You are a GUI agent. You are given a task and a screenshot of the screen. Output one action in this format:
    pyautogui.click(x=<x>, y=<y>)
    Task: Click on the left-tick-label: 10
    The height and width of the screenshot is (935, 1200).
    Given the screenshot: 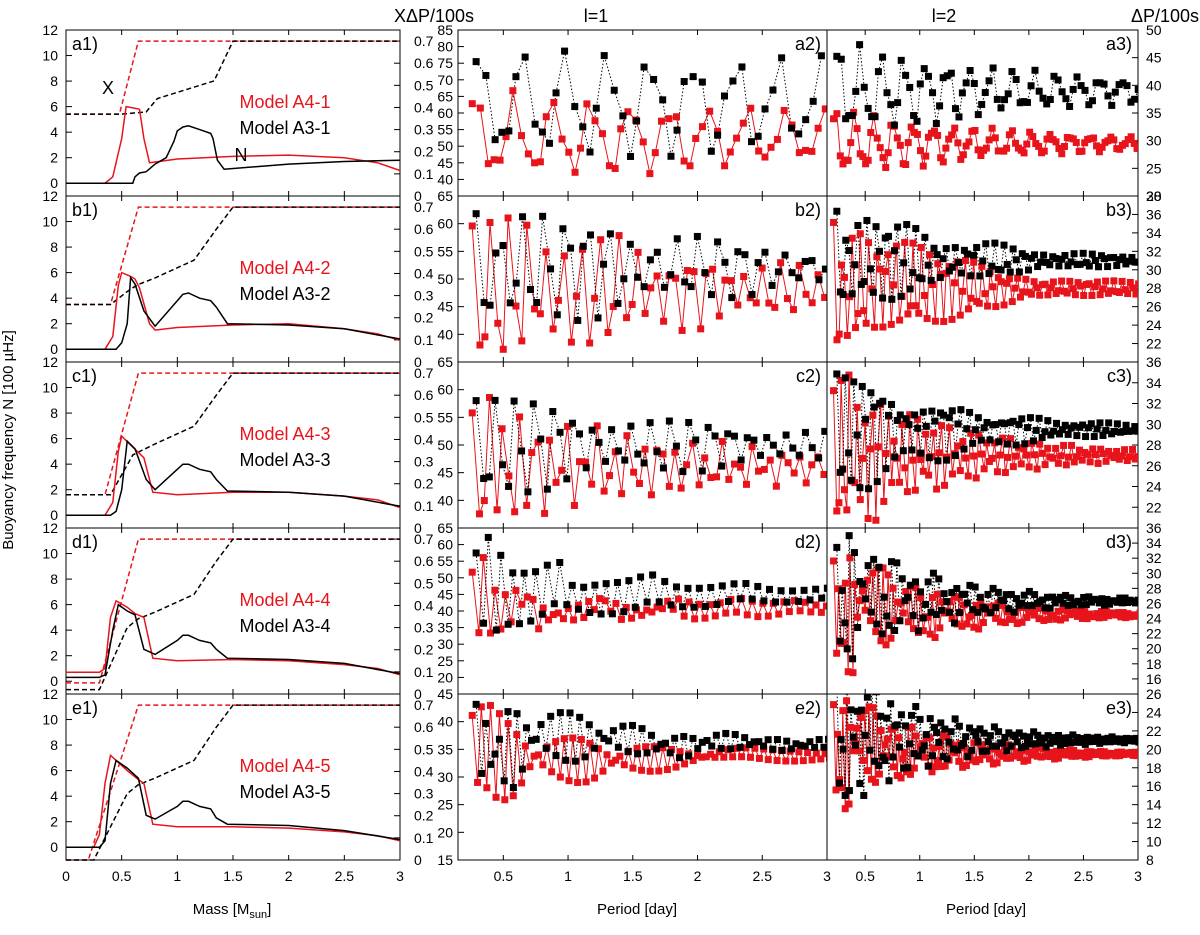 What is the action you would take?
    pyautogui.click(x=50, y=56)
    